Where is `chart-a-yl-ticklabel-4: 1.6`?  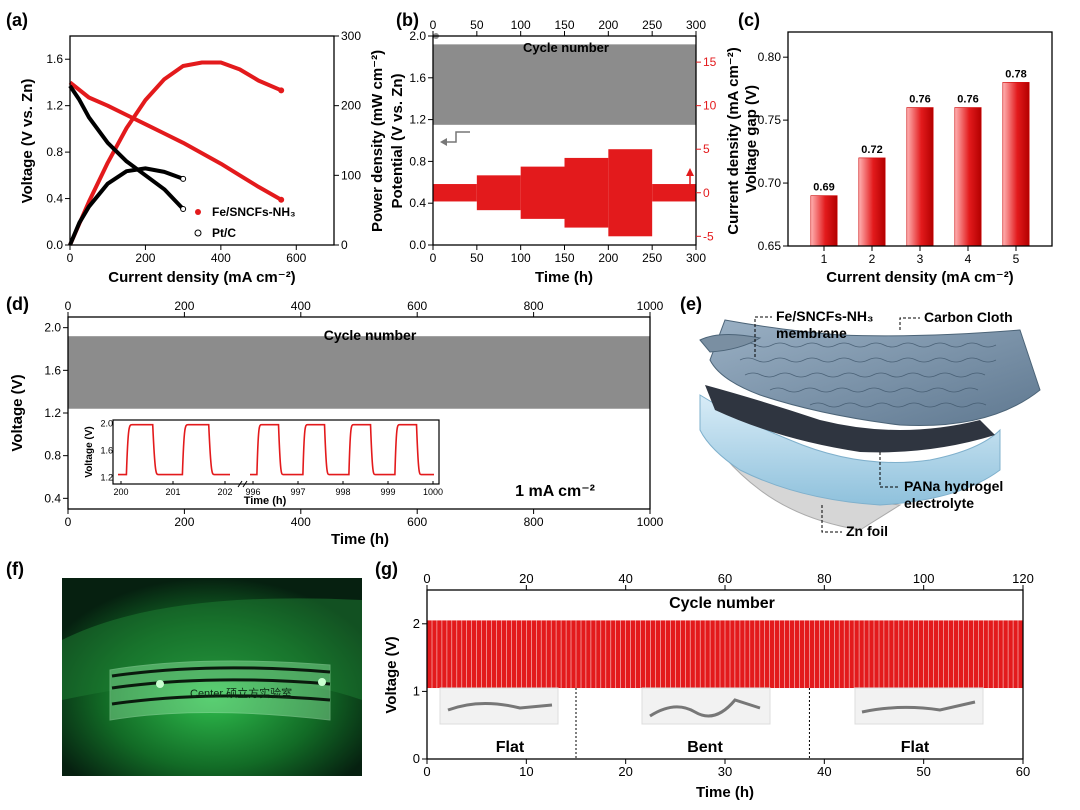 chart-a-yl-ticklabel-4: 1.6 is located at coordinates (54, 59).